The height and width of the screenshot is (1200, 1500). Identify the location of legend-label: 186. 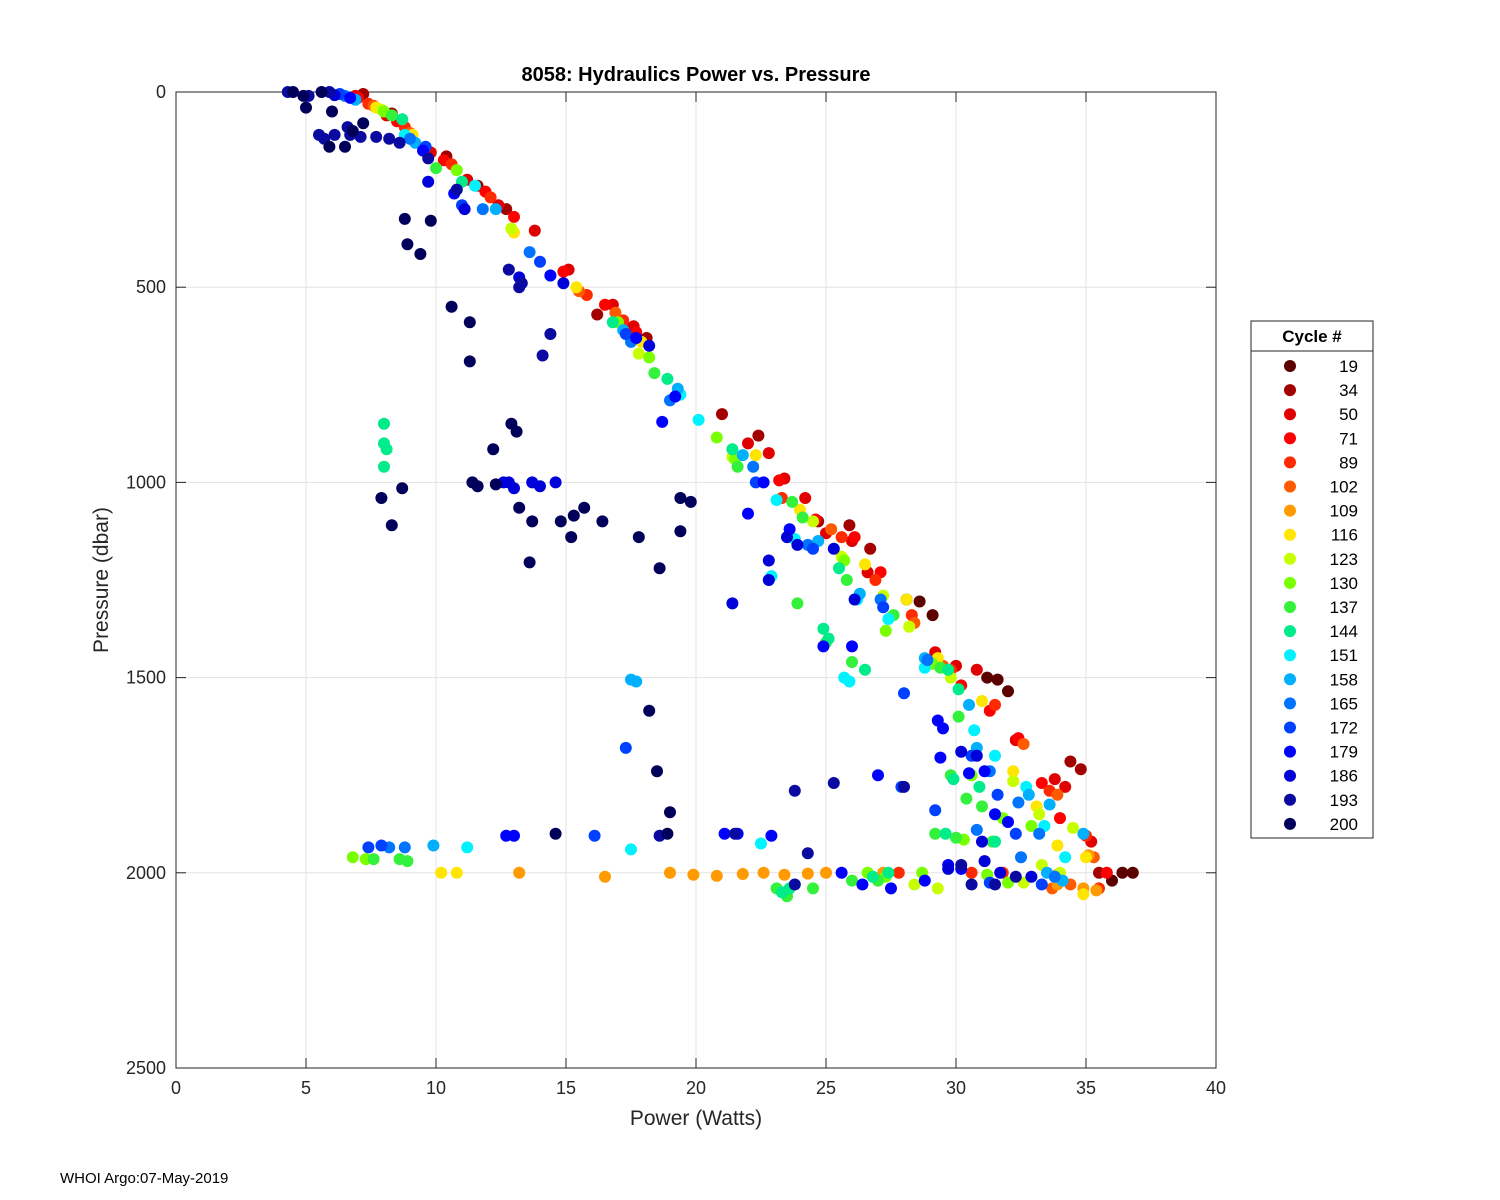
(1344, 776).